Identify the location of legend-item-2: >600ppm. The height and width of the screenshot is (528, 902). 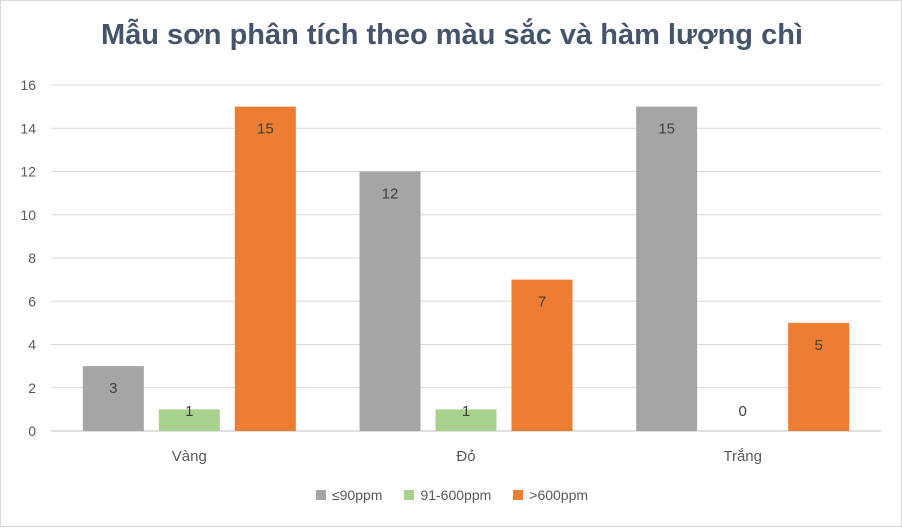
(550, 495).